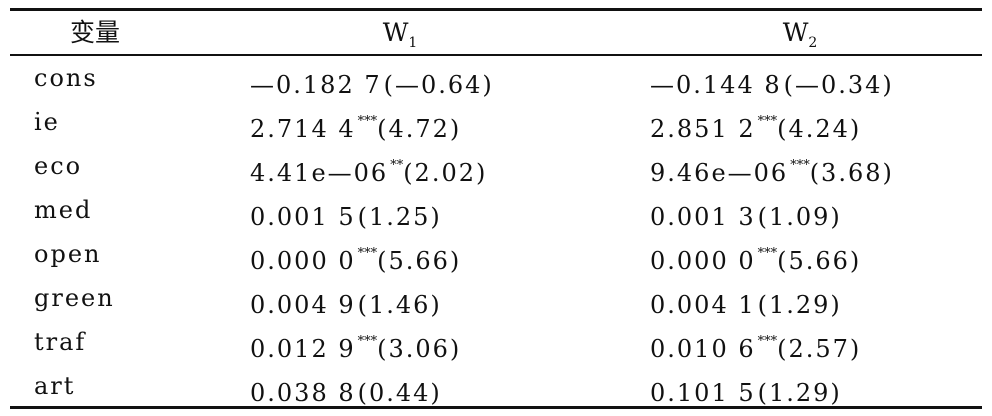 This screenshot has width=992, height=416. I want to click on header-w2: W2, so click(800, 33).